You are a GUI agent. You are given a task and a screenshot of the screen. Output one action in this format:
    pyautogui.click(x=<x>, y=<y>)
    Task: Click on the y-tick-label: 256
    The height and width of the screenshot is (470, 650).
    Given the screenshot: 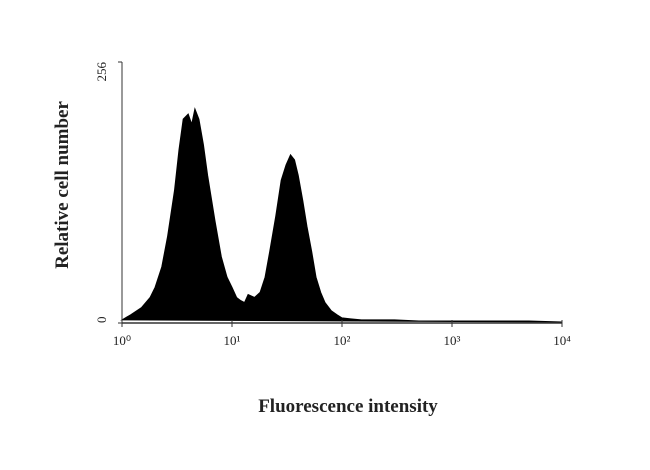 What is the action you would take?
    pyautogui.click(x=101, y=72)
    